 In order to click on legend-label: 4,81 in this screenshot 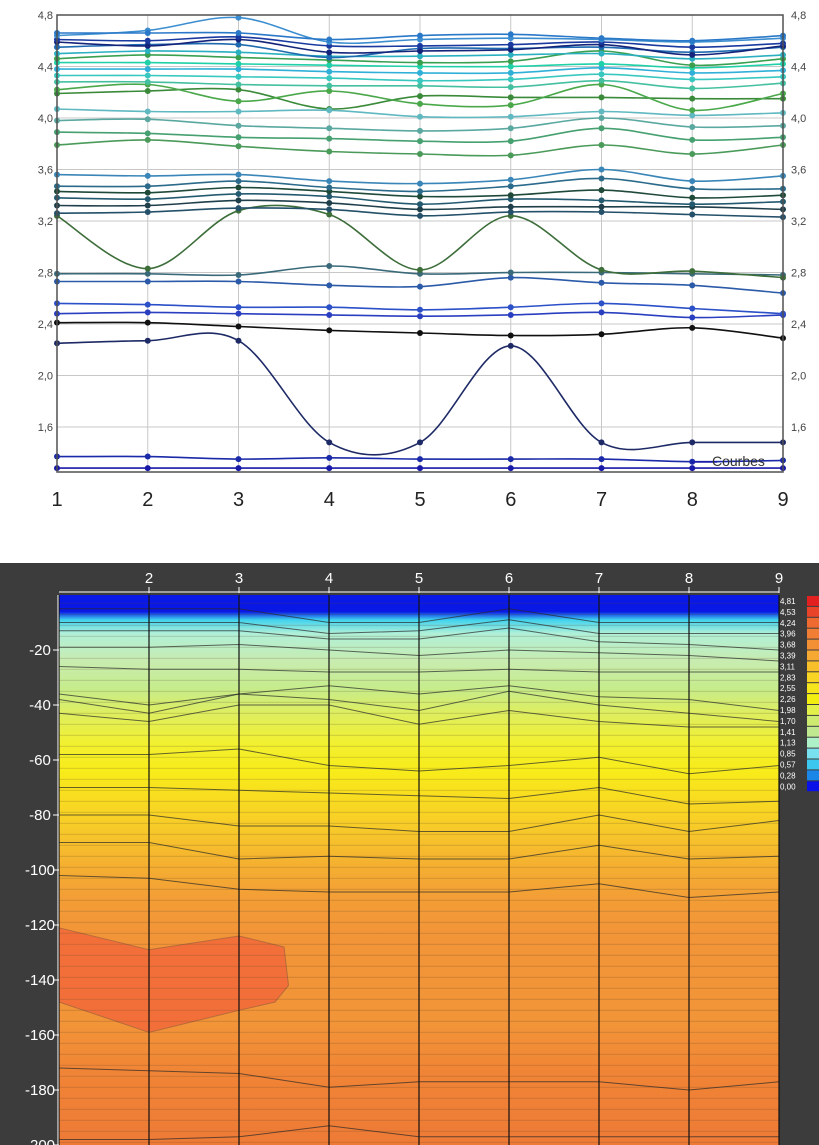, I will do `click(788, 601)`.